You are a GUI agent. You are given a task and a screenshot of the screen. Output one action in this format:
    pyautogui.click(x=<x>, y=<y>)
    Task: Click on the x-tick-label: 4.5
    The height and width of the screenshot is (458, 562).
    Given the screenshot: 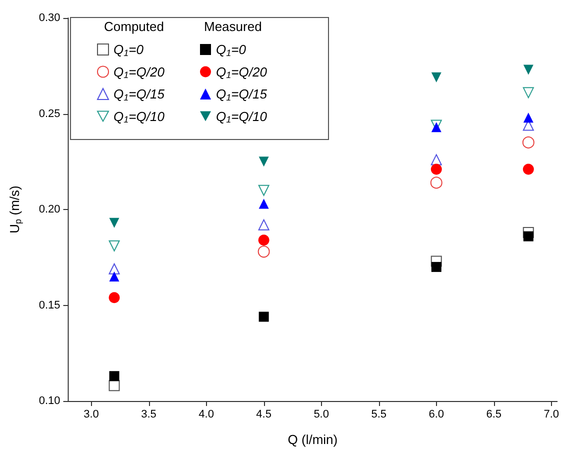 What is the action you would take?
    pyautogui.click(x=264, y=414)
    